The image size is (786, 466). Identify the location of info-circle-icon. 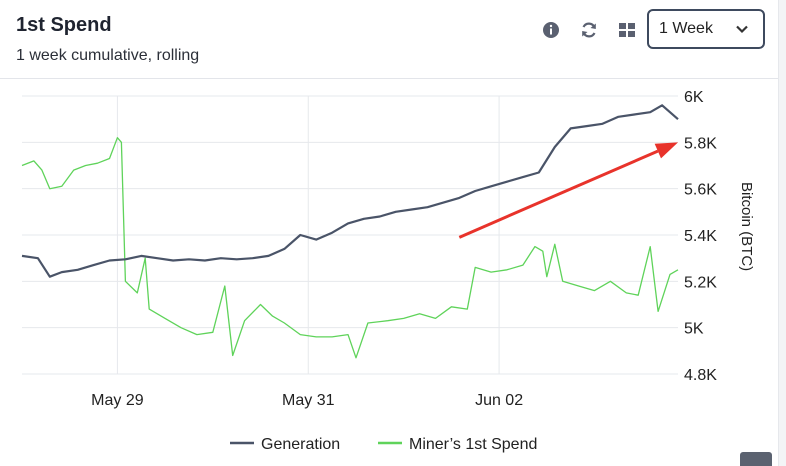
(551, 30).